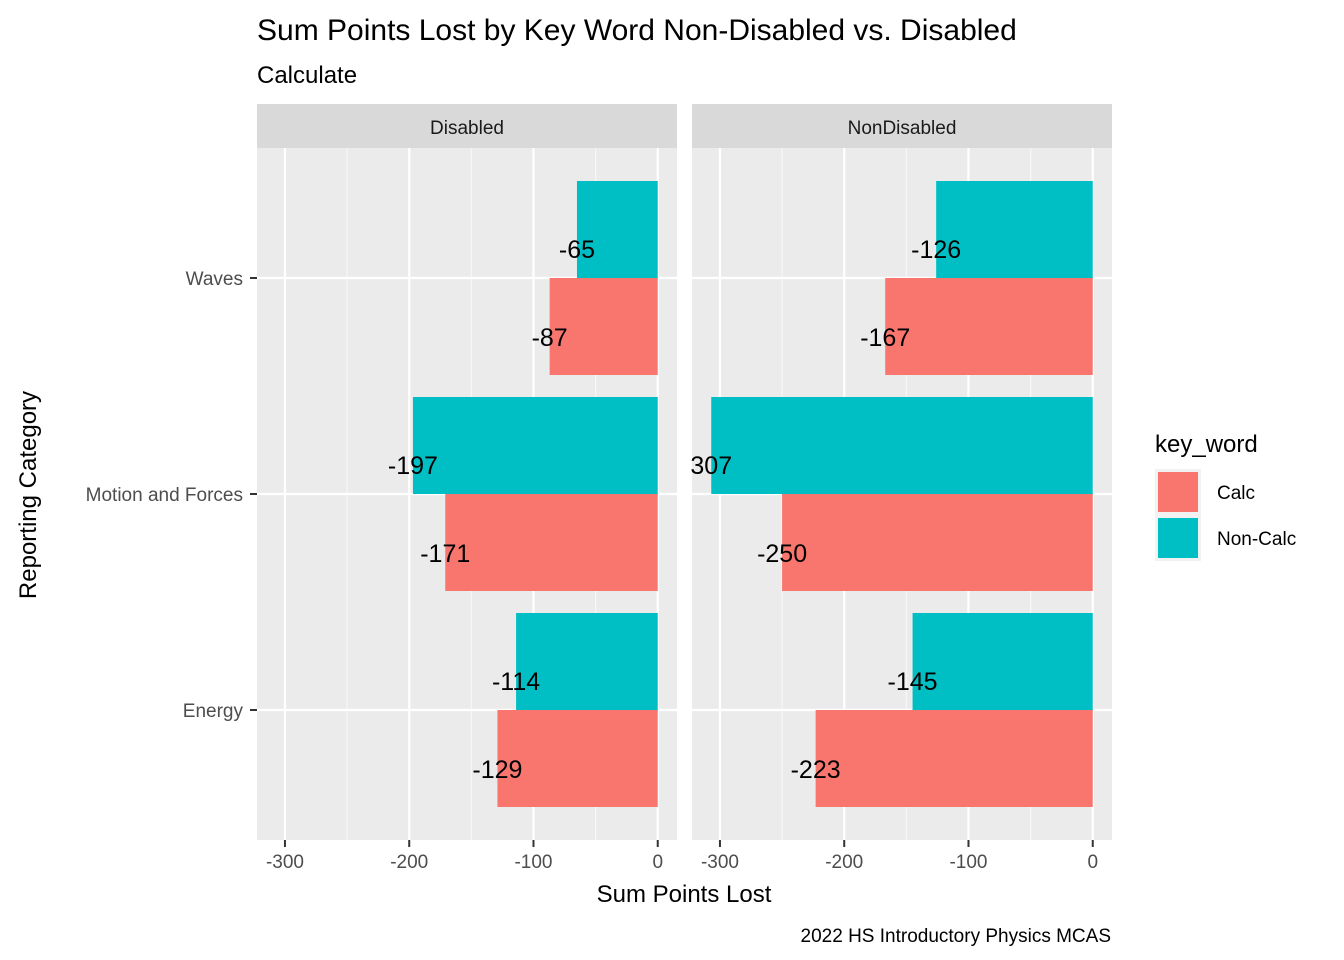 The width and height of the screenshot is (1344, 960). Describe the element at coordinates (164, 495) in the screenshot. I see `y-tick-label: Motion and Forces` at that location.